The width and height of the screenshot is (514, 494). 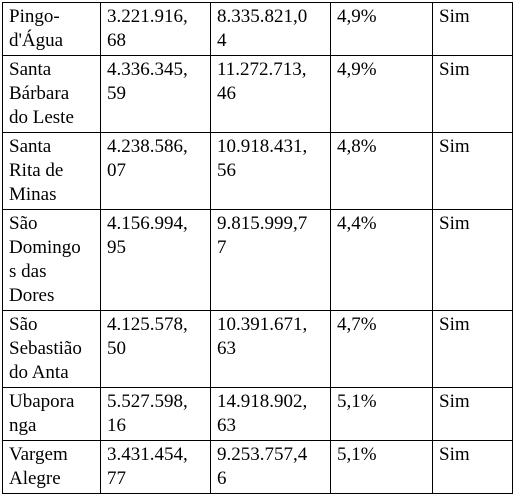 What do you see at coordinates (226, 170) in the screenshot?
I see `cell-line: 56` at bounding box center [226, 170].